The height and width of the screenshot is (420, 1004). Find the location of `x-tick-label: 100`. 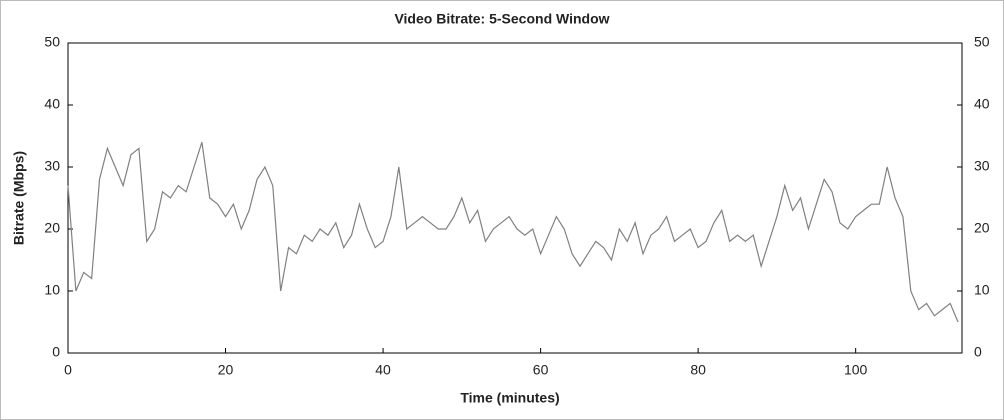

x-tick-label: 100 is located at coordinates (856, 370).